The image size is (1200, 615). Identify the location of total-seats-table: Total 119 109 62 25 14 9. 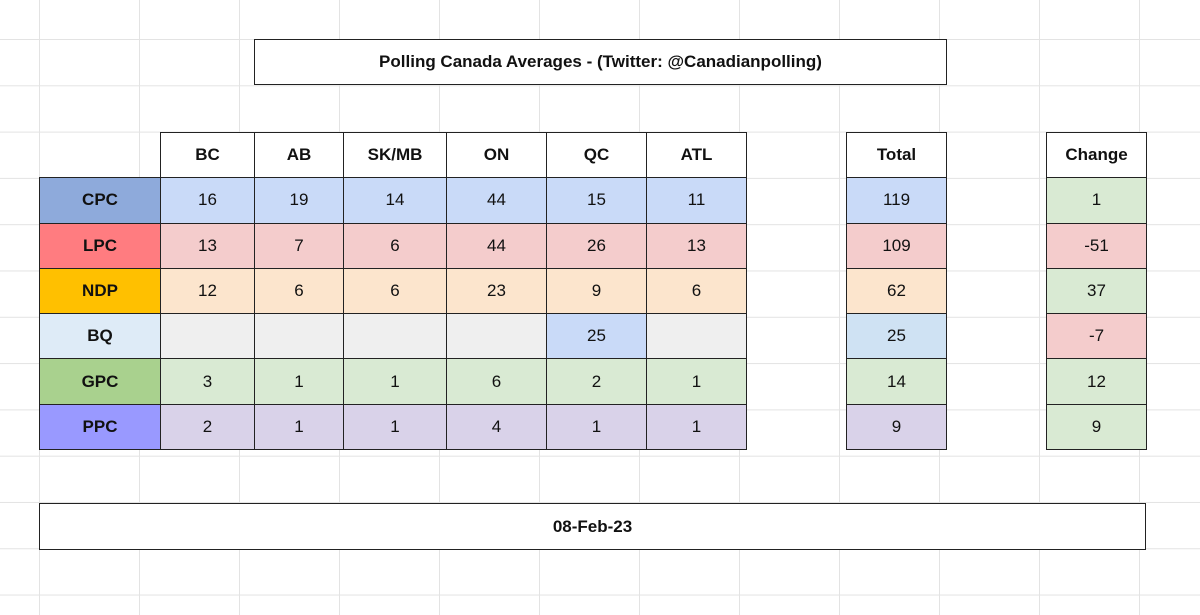
(896, 291).